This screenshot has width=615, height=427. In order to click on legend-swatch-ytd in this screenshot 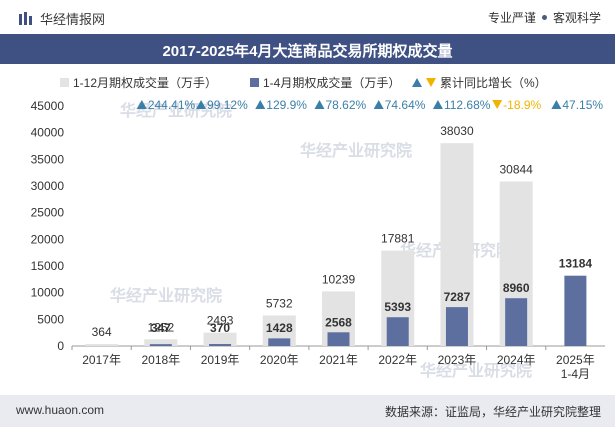, I will do `click(254, 82)`.